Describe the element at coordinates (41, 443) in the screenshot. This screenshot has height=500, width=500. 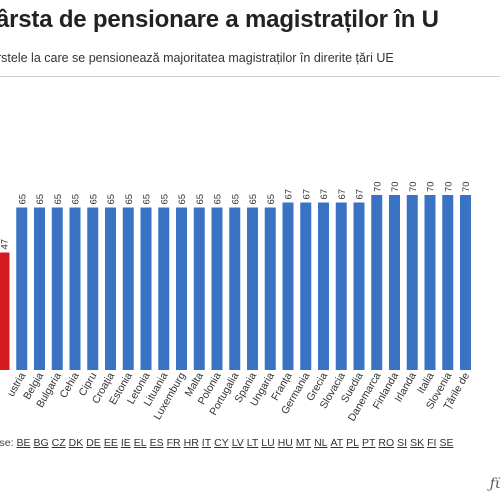
I see `source-code-bg: BG` at that location.